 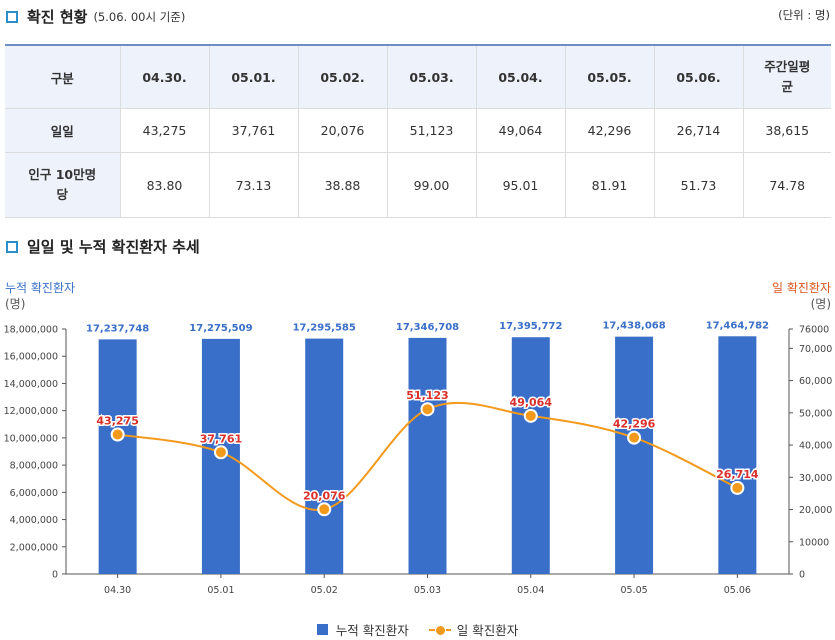 What do you see at coordinates (431, 77) in the screenshot?
I see `column-header: 05.03.` at bounding box center [431, 77].